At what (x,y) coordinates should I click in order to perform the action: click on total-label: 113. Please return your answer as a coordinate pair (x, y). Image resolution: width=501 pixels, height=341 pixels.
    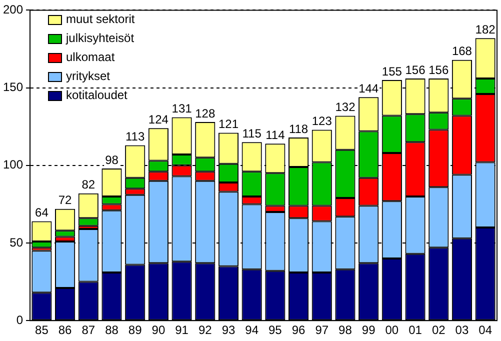
    Looking at the image, I should click on (135, 137).